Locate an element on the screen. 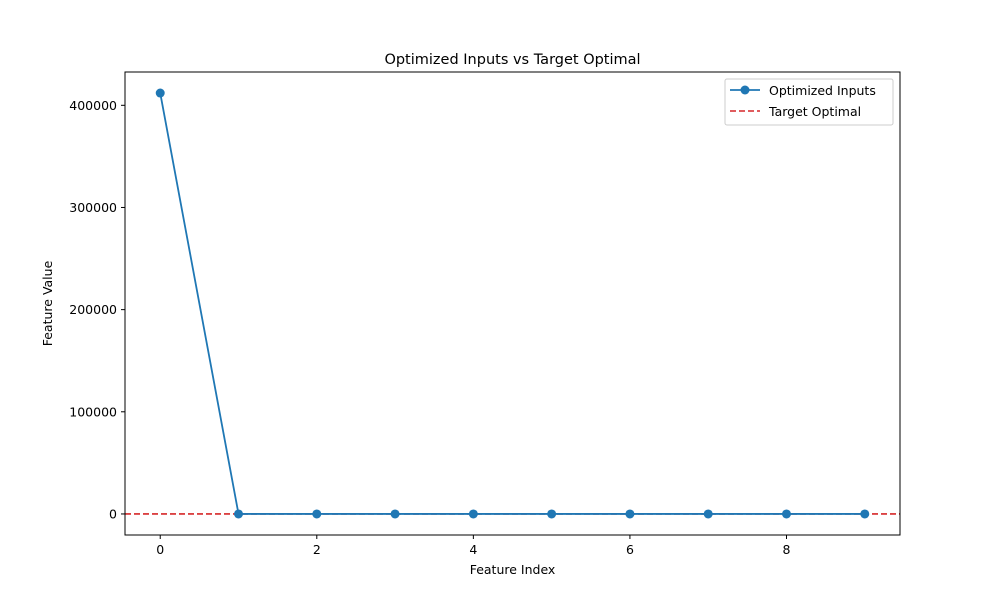  y-tick-label: 300000 is located at coordinates (93, 207).